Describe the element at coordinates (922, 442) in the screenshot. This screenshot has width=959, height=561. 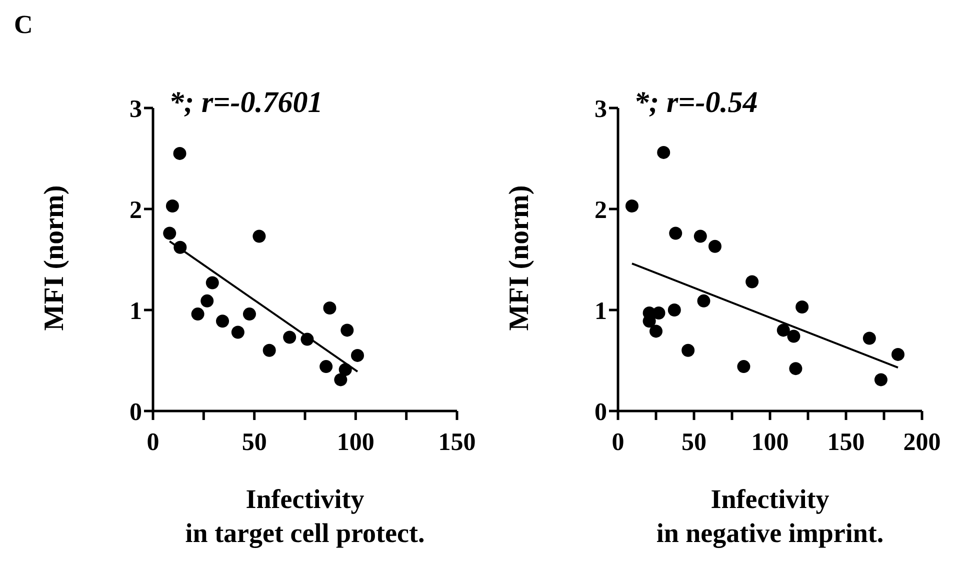
I see `x-tick-label: 200` at that location.